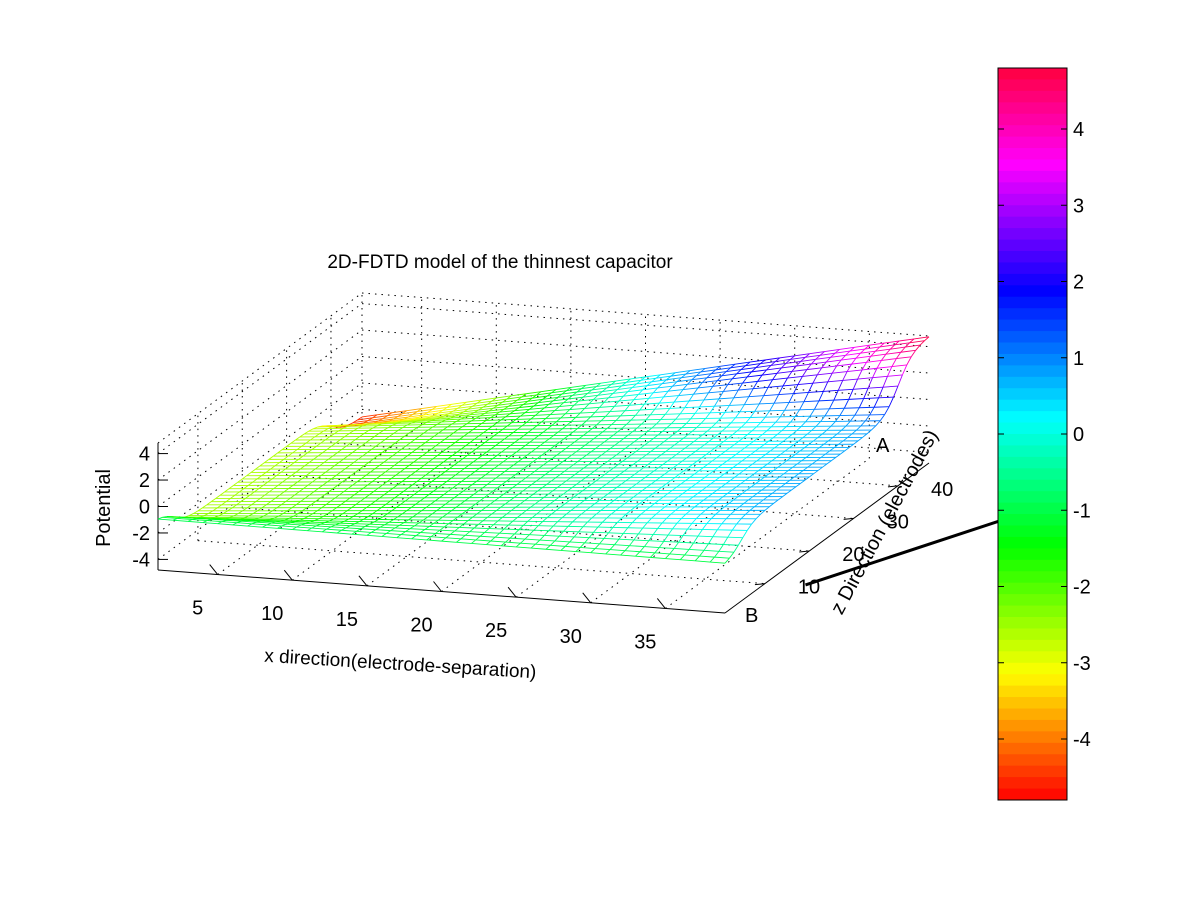 Image resolution: width=1200 pixels, height=900 pixels. I want to click on grid-line-z-back-wall, so click(645, 325).